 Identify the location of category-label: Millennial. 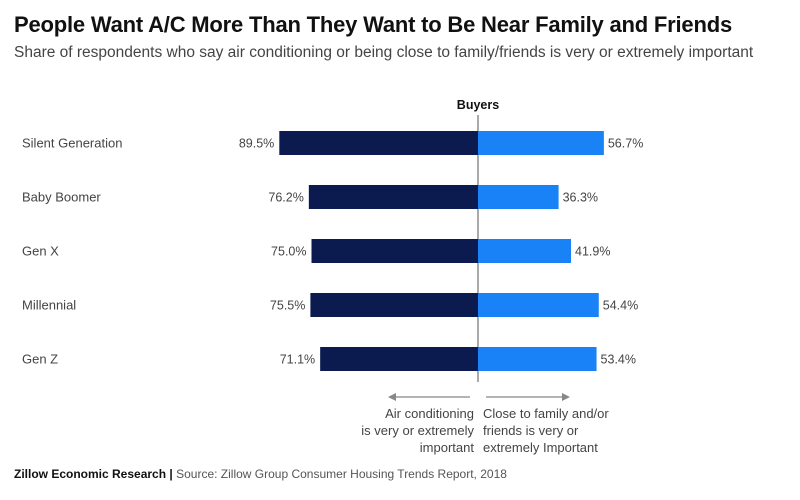
(49, 305).